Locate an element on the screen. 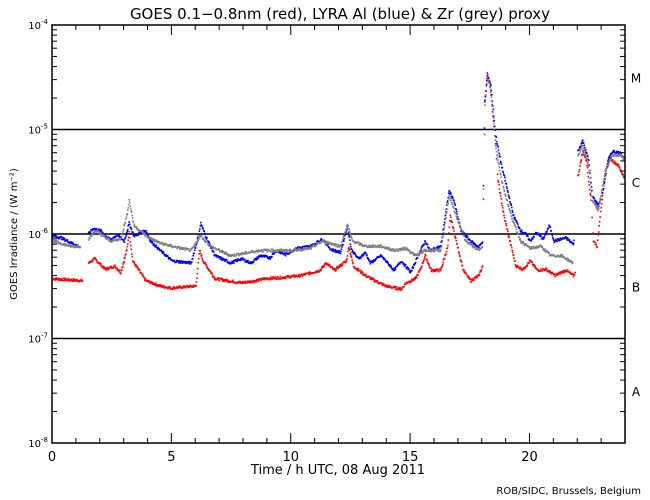 The height and width of the screenshot is (500, 650). x-tick-label: 5 is located at coordinates (171, 457).